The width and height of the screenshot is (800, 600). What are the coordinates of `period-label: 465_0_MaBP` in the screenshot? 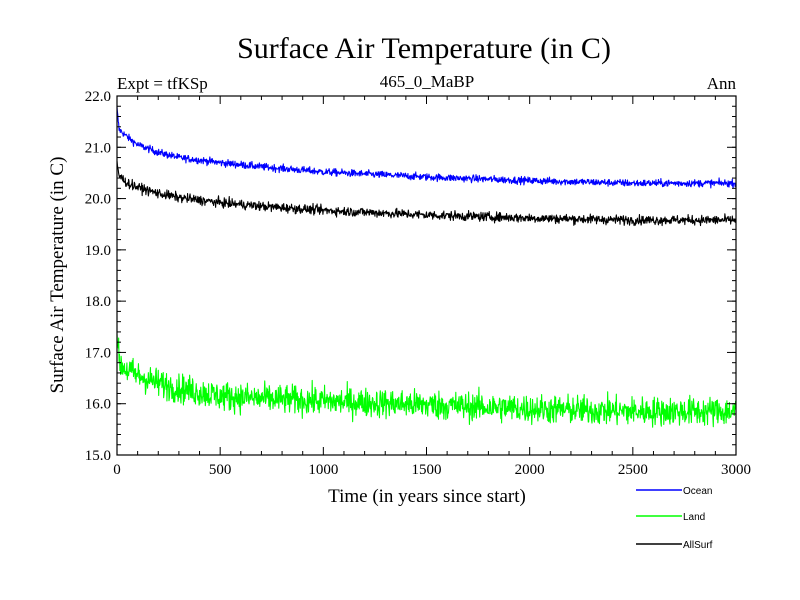 It's located at (427, 81).